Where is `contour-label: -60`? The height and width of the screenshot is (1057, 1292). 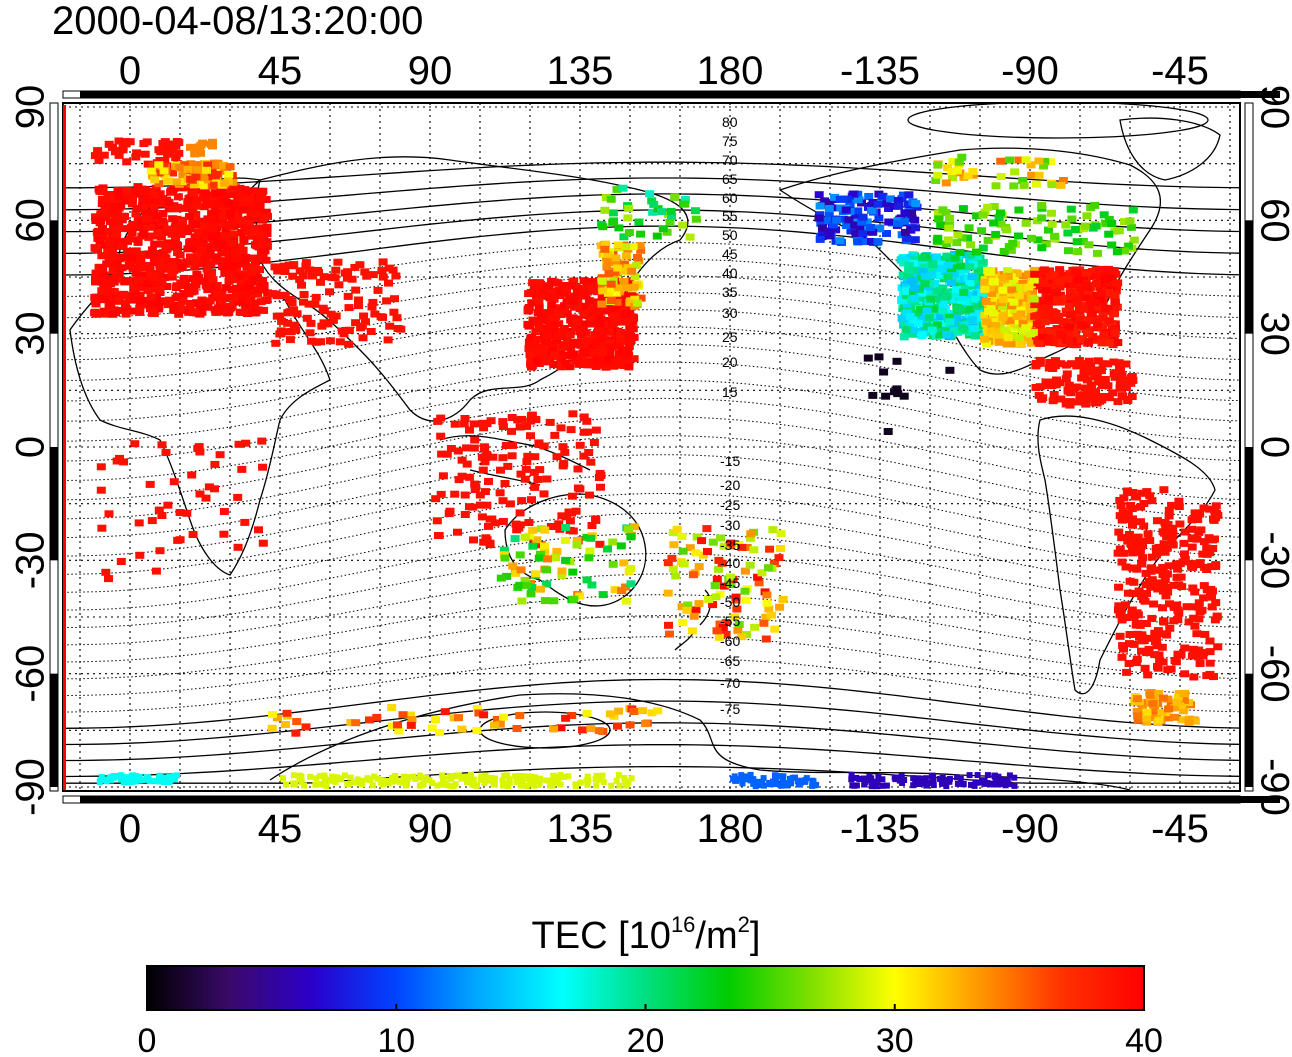
contour-label: -60 is located at coordinates (730, 641).